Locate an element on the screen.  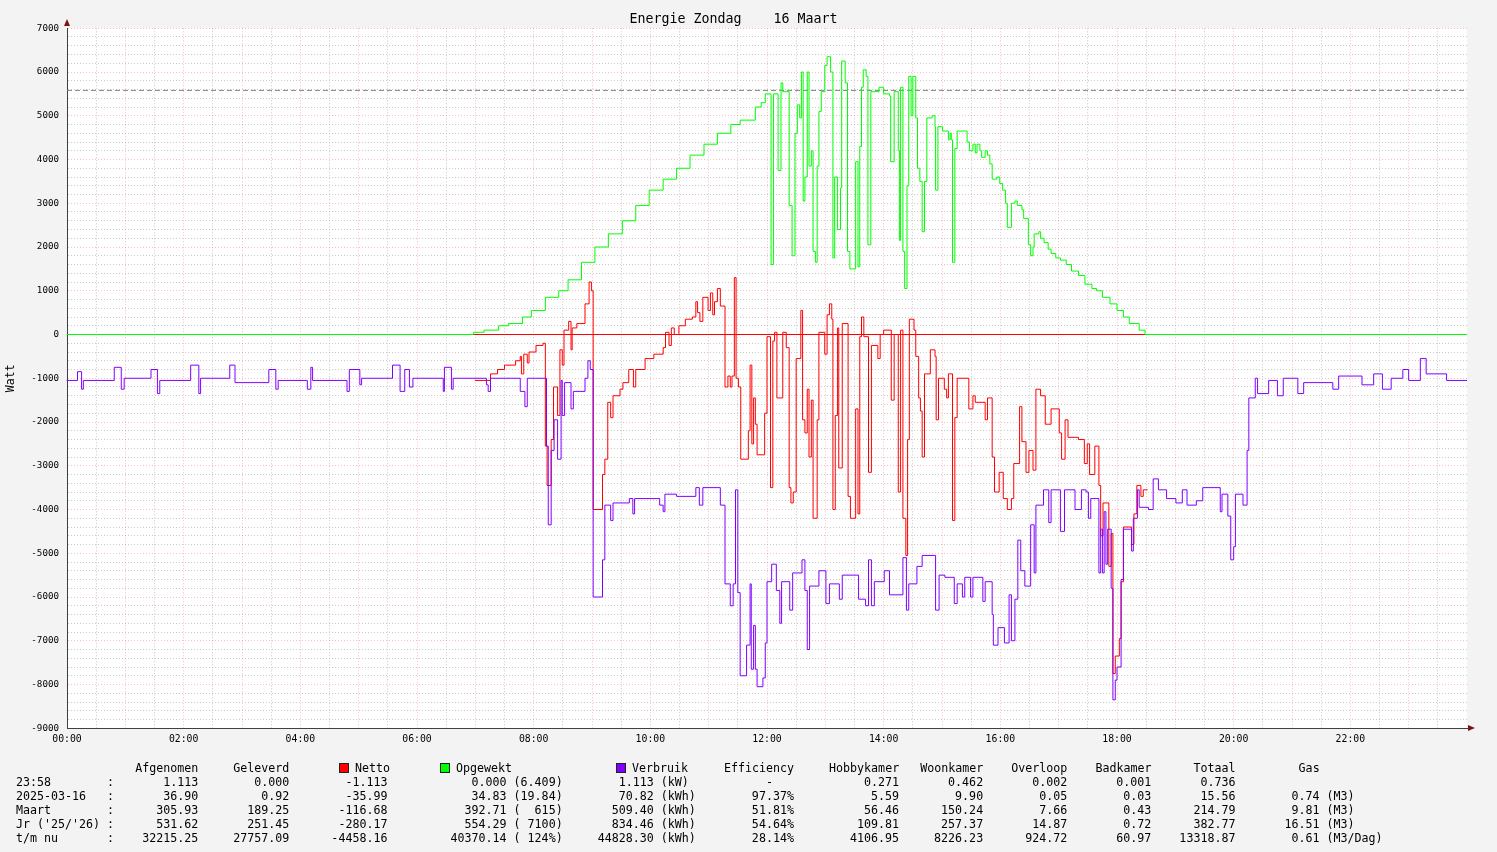
text: t/m nu : 32215.25 27757.09 -4458.16 40370.14 ( 124%) 44828.30 (kWh) 28.14% 4106.95 8226.23 924.72 60.97 13318.87 0.61 (M3/Dag) is located at coordinates (699, 838).